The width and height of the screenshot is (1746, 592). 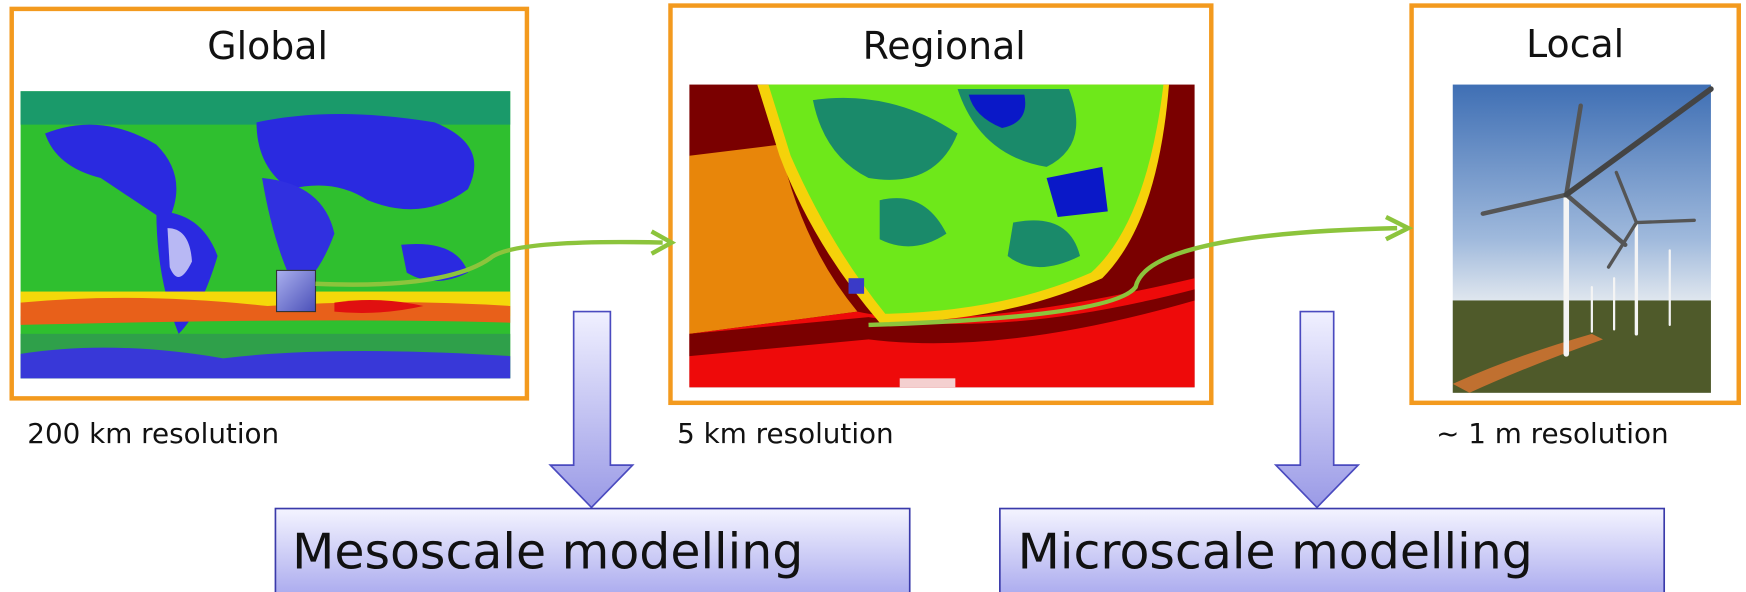 I want to click on box-label: Mesoscale modelling, so click(x=547, y=552).